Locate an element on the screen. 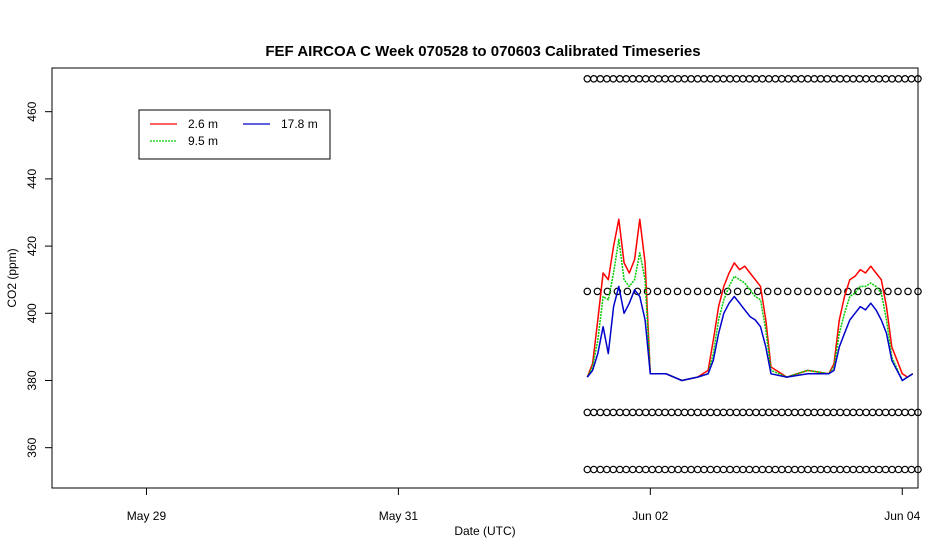 This screenshot has height=540, width=936. legend-box is located at coordinates (234, 134).